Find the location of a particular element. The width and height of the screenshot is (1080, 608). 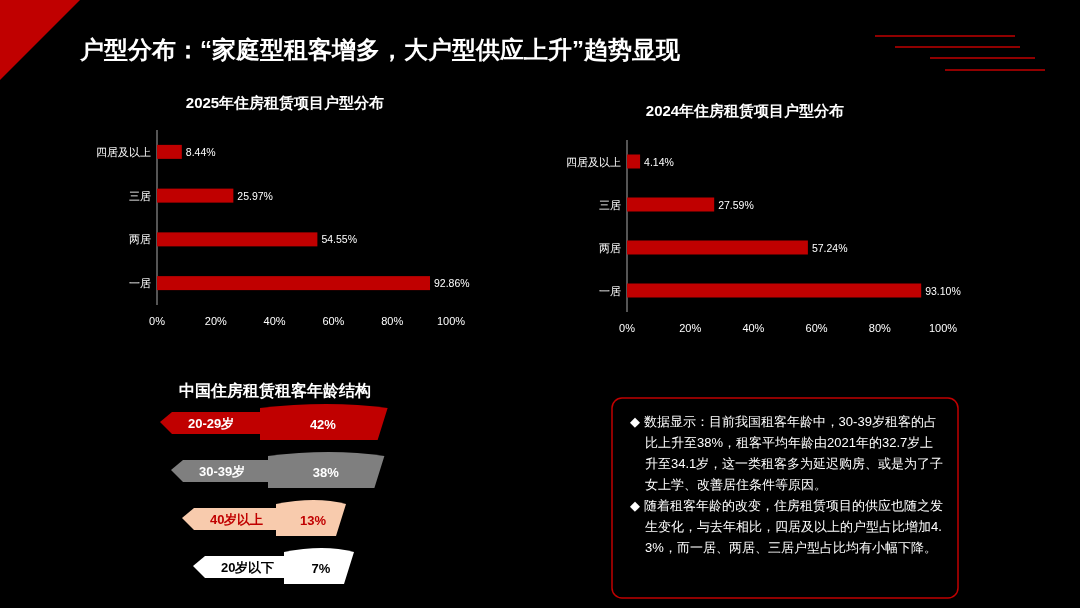

category-label: 20岁以下 is located at coordinates (248, 567).